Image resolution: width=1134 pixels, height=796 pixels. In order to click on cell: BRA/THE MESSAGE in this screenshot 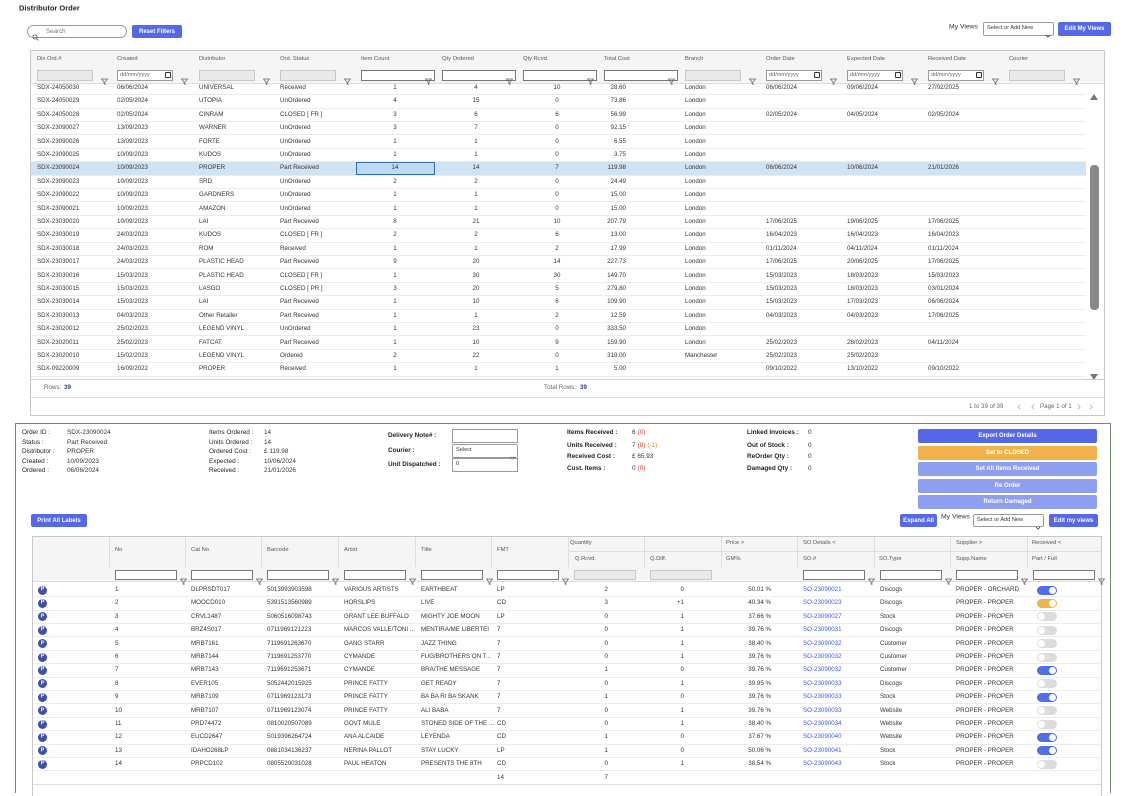, I will do `click(451, 670)`.